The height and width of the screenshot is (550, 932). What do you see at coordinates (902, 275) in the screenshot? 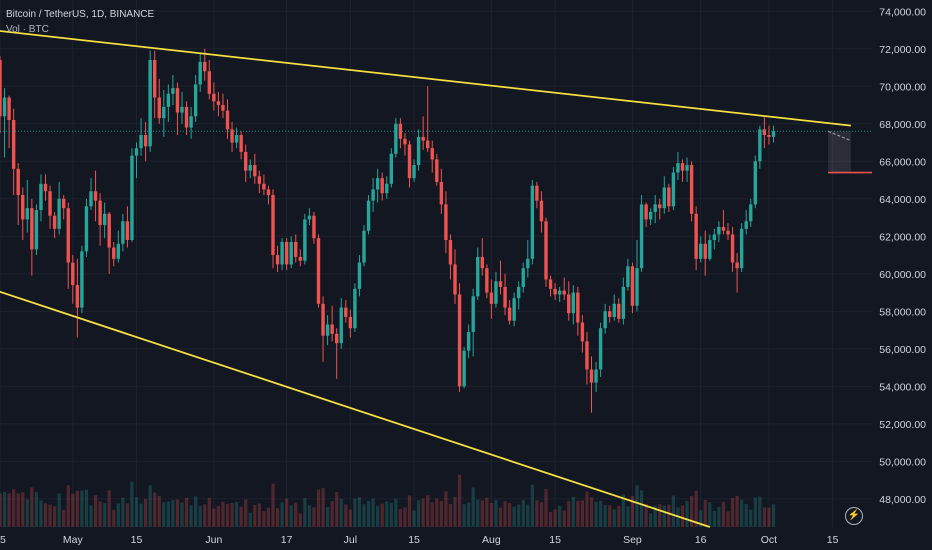
I see `y-tick-label: 60,000.00` at bounding box center [902, 275].